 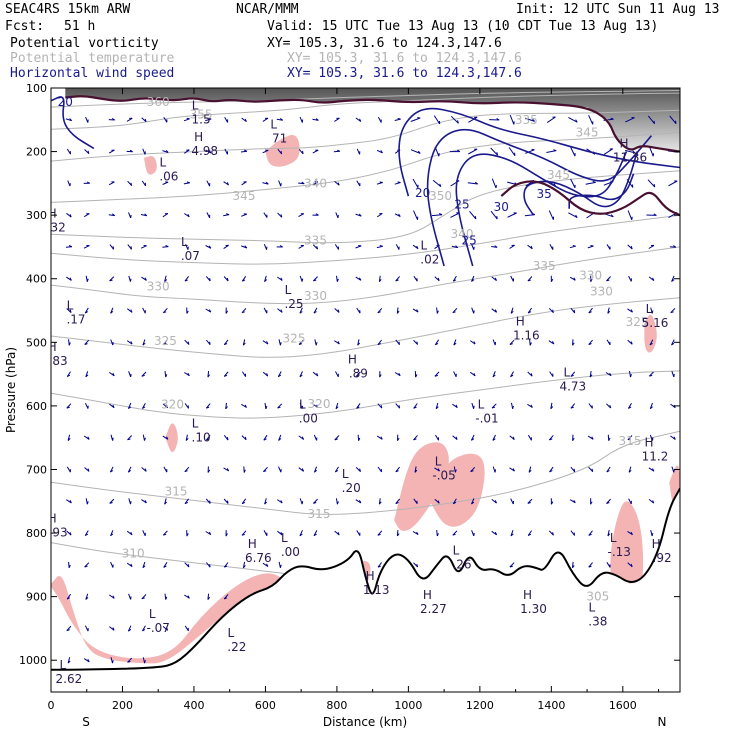 What do you see at coordinates (544, 194) in the screenshot?
I see `wind-label-3: 35` at bounding box center [544, 194].